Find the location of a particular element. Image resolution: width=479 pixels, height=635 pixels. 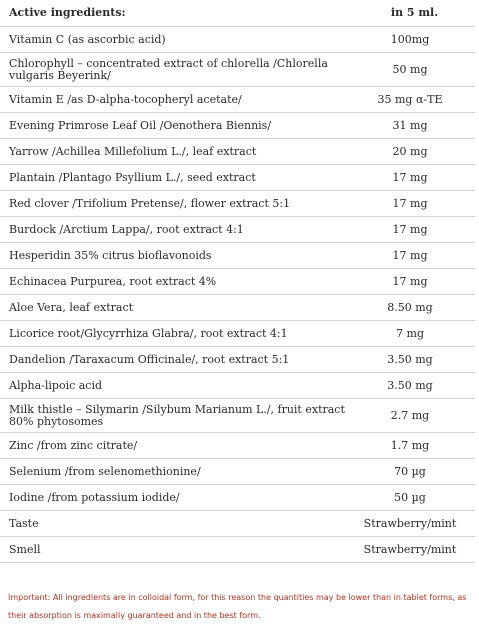

ingredient-name: Alpha-lipoic acid is located at coordinates (174, 385).